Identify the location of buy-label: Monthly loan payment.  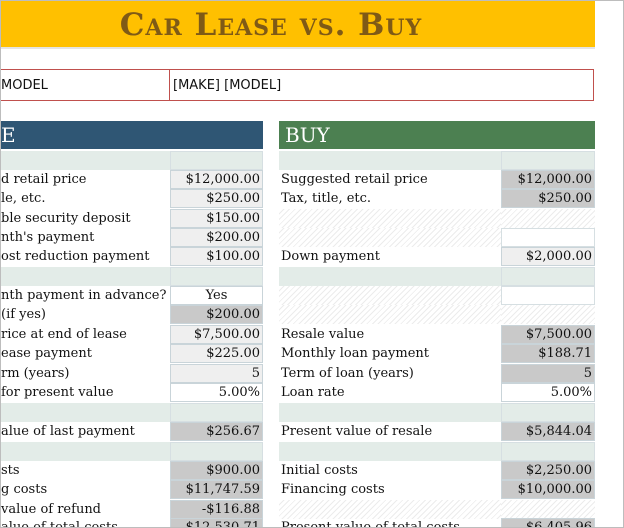
(355, 353).